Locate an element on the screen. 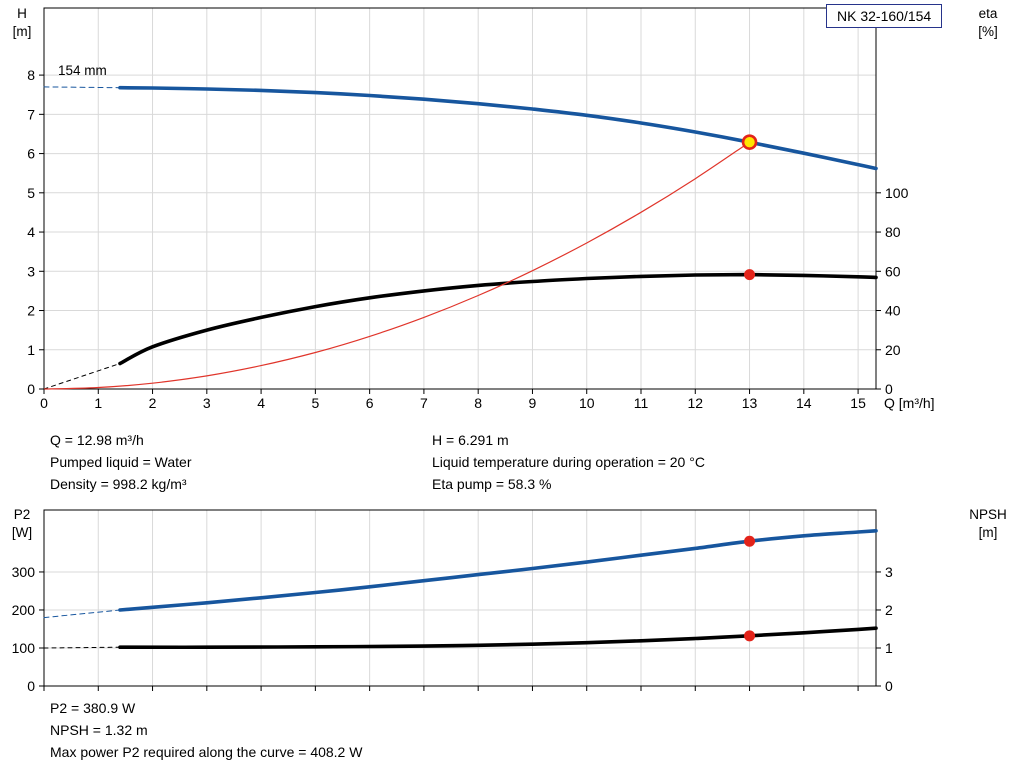  y-tick-label-right: 40 is located at coordinates (893, 311).